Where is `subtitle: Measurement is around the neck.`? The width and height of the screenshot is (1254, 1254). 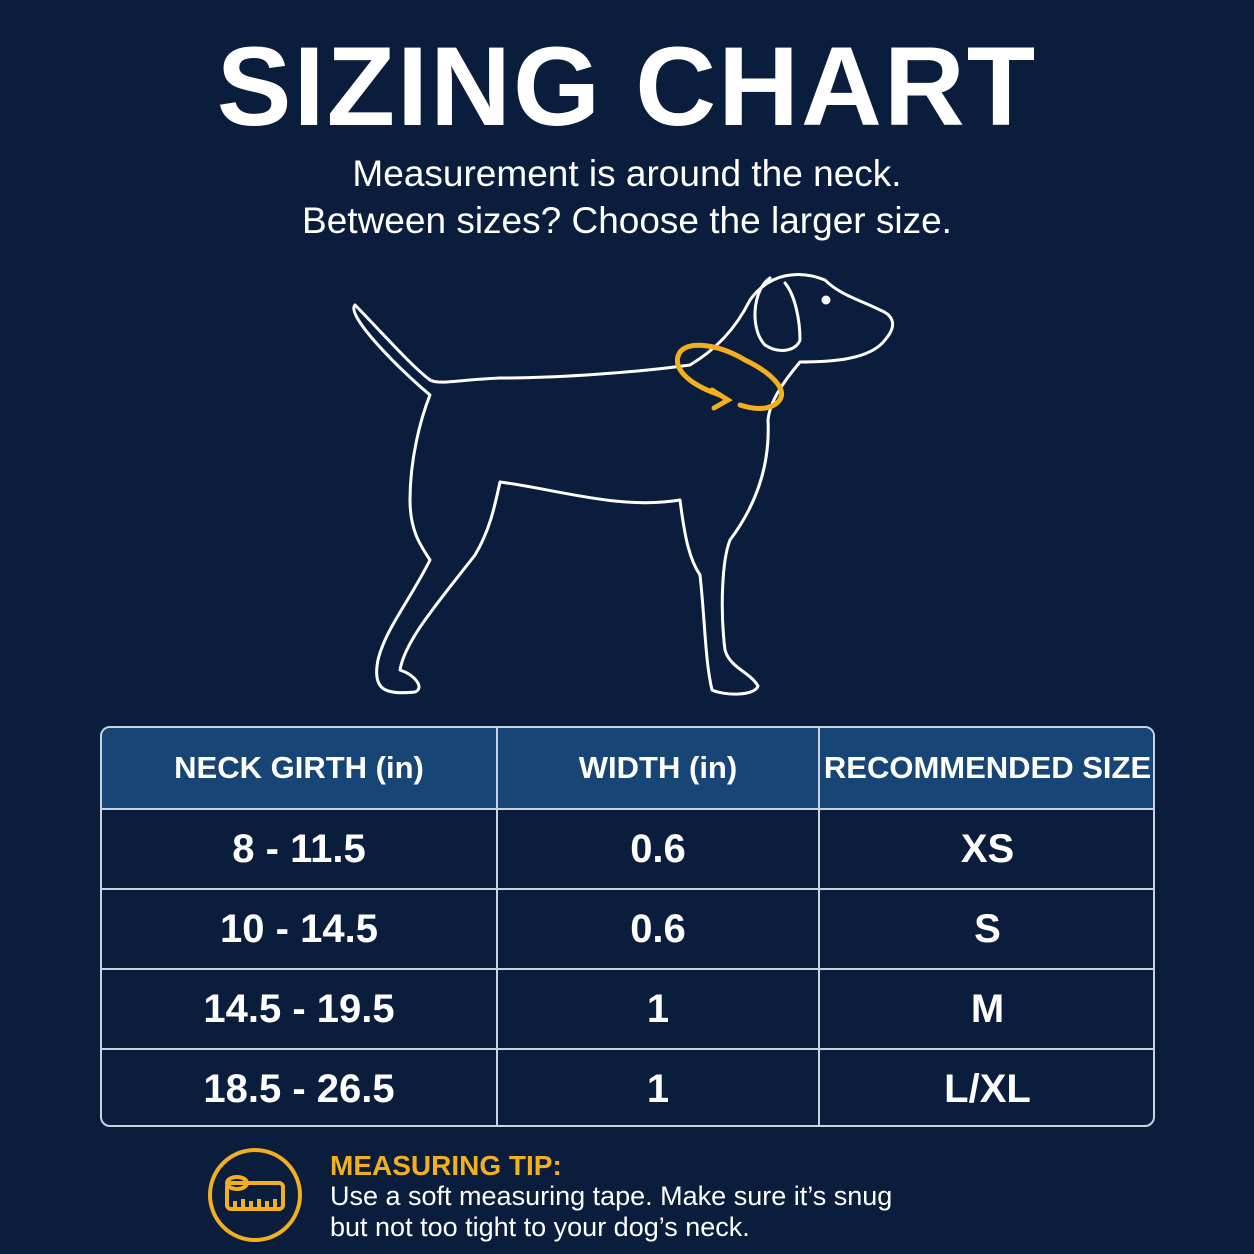 subtitle: Measurement is around the neck. is located at coordinates (627, 173).